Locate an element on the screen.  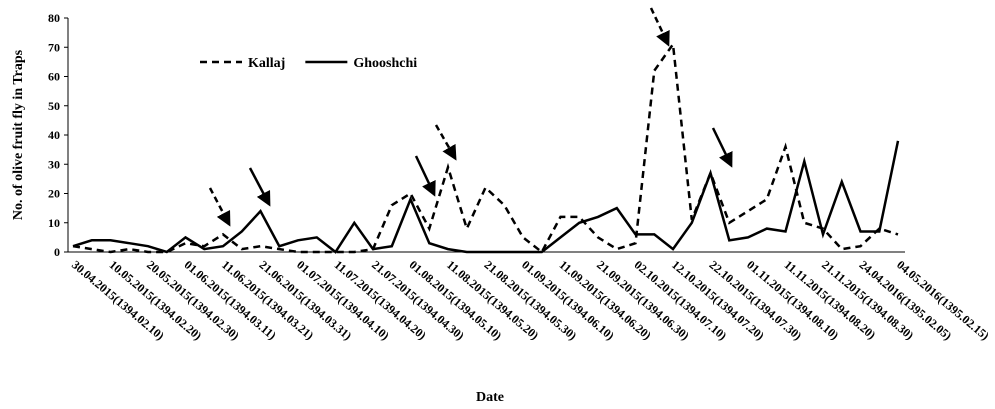
legend-label: Kallaj is located at coordinates (266, 63).